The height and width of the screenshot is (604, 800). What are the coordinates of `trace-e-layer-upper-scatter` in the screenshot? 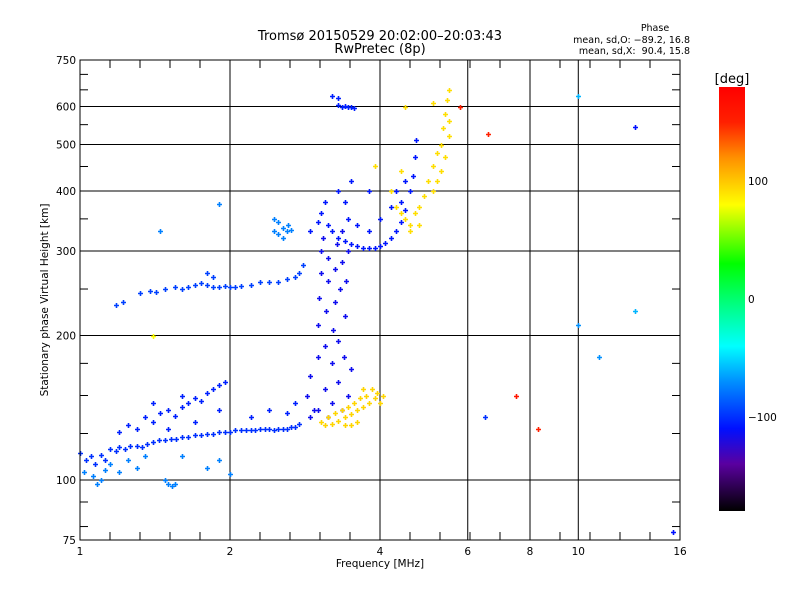 It's located at (207, 407).